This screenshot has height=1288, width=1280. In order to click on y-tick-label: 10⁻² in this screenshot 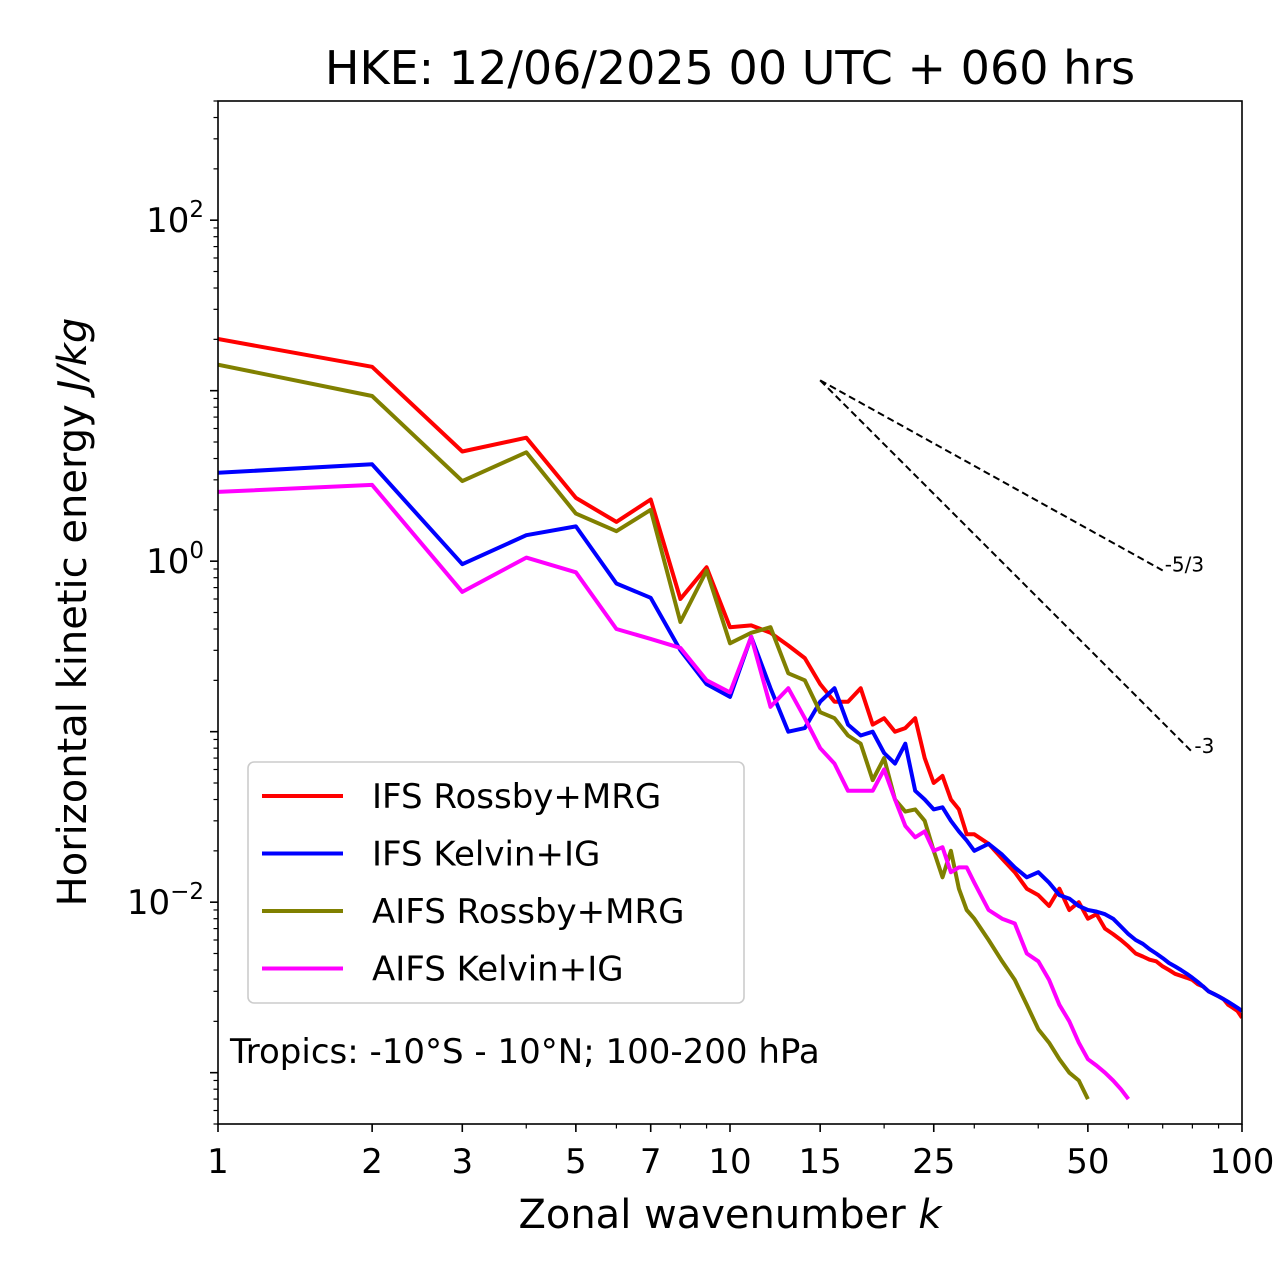, I will do `click(165, 901)`.